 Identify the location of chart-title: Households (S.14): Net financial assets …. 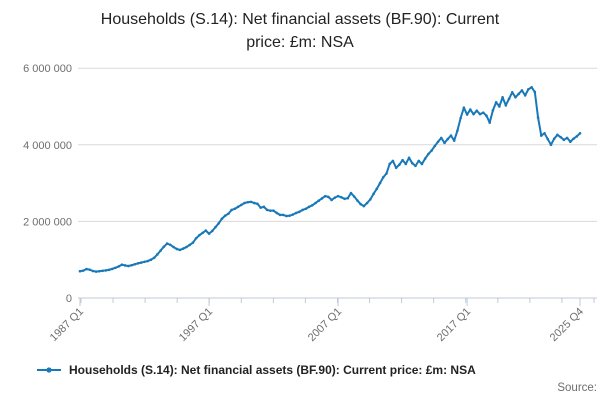
(300, 31).